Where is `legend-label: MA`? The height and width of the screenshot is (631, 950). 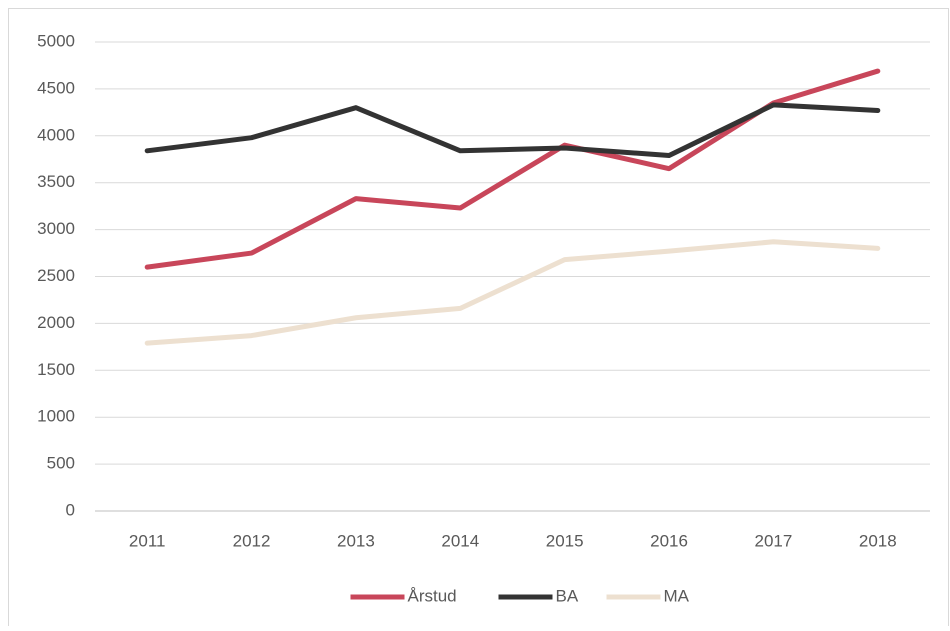
legend-label: MA is located at coordinates (677, 595).